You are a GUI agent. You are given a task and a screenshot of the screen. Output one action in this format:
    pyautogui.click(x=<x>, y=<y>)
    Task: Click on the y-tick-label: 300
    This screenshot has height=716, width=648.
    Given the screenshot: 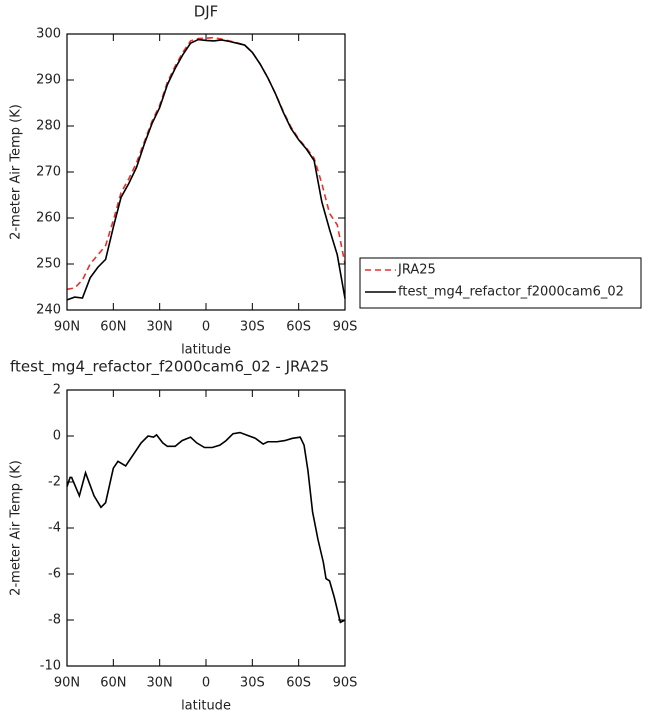 What is the action you would take?
    pyautogui.click(x=48, y=34)
    